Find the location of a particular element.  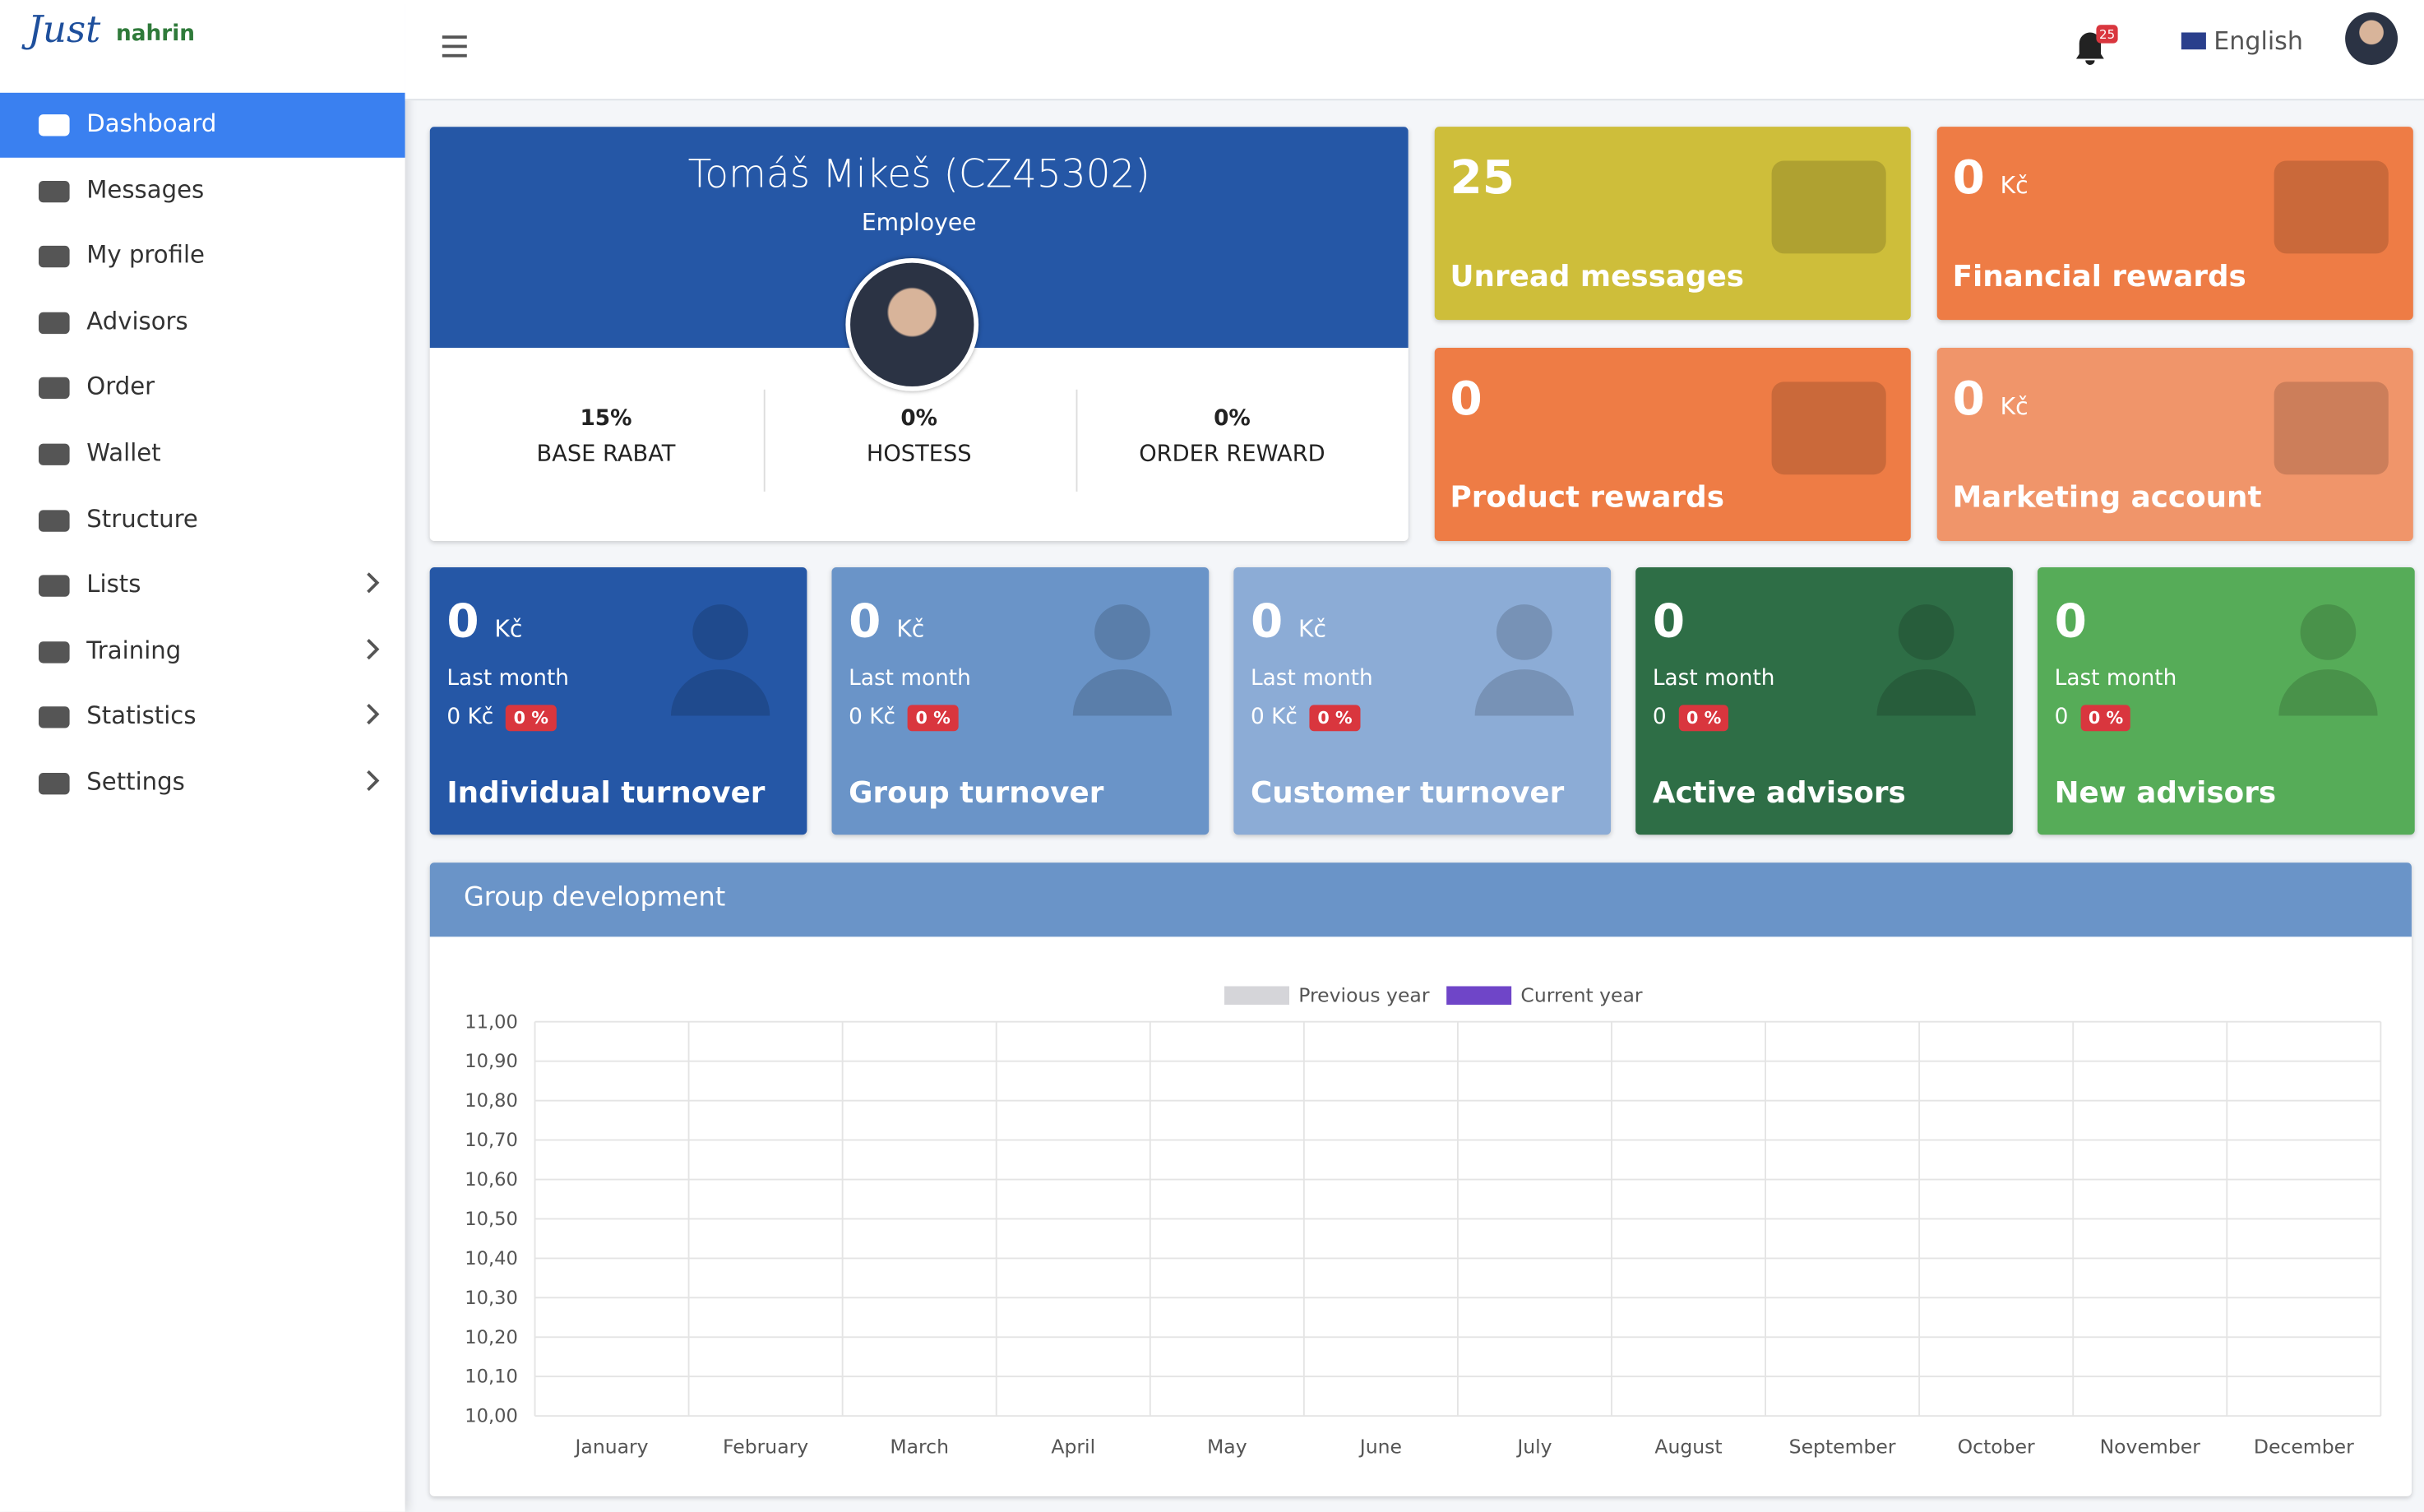

legend-swatch is located at coordinates (1257, 996).